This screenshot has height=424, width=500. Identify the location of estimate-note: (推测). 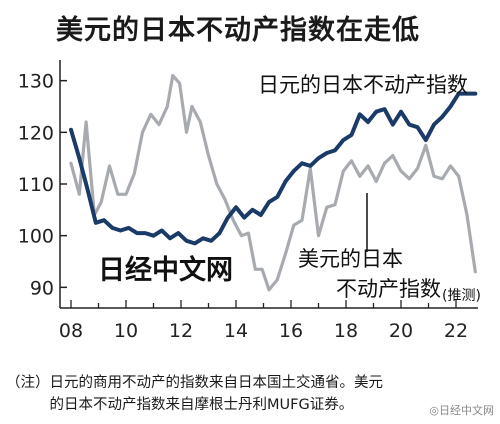
(461, 296).